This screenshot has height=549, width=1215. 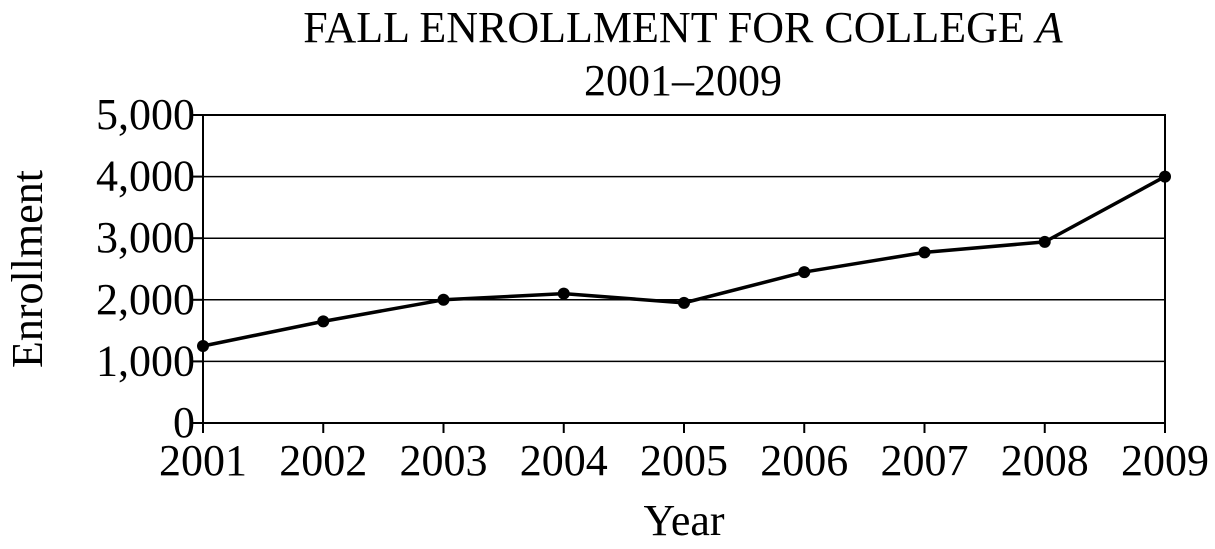 What do you see at coordinates (323, 321) in the screenshot?
I see `data-point-2002` at bounding box center [323, 321].